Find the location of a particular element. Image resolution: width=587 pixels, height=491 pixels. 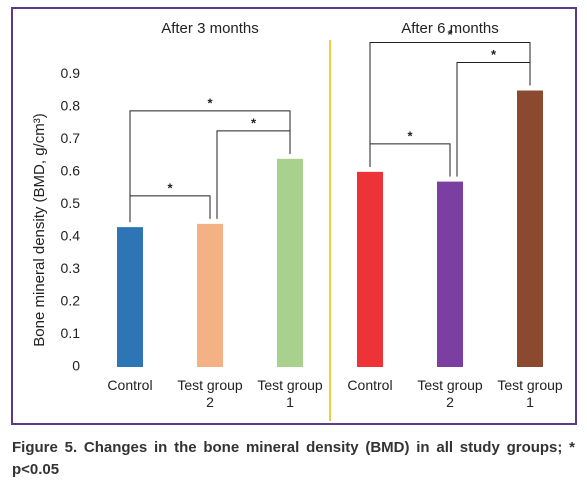

y-axis-label: Bone mineral density (BMD, g/cm³) is located at coordinates (39, 229).